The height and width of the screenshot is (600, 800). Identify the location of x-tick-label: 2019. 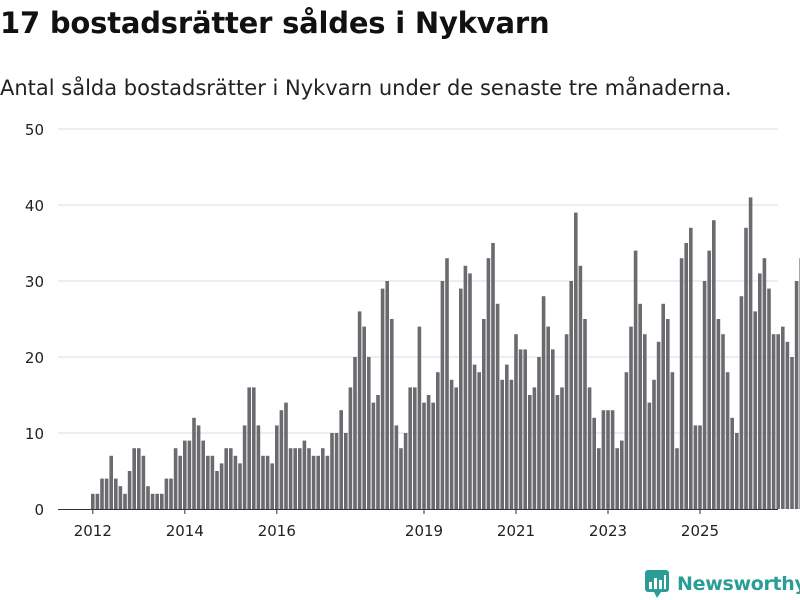
(424, 531).